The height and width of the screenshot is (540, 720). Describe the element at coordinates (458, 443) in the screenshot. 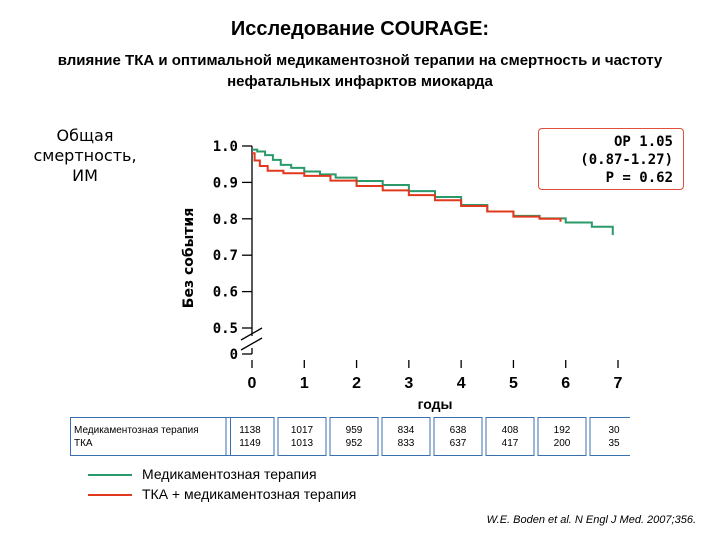

I see `risk-value-4-1: 637` at that location.